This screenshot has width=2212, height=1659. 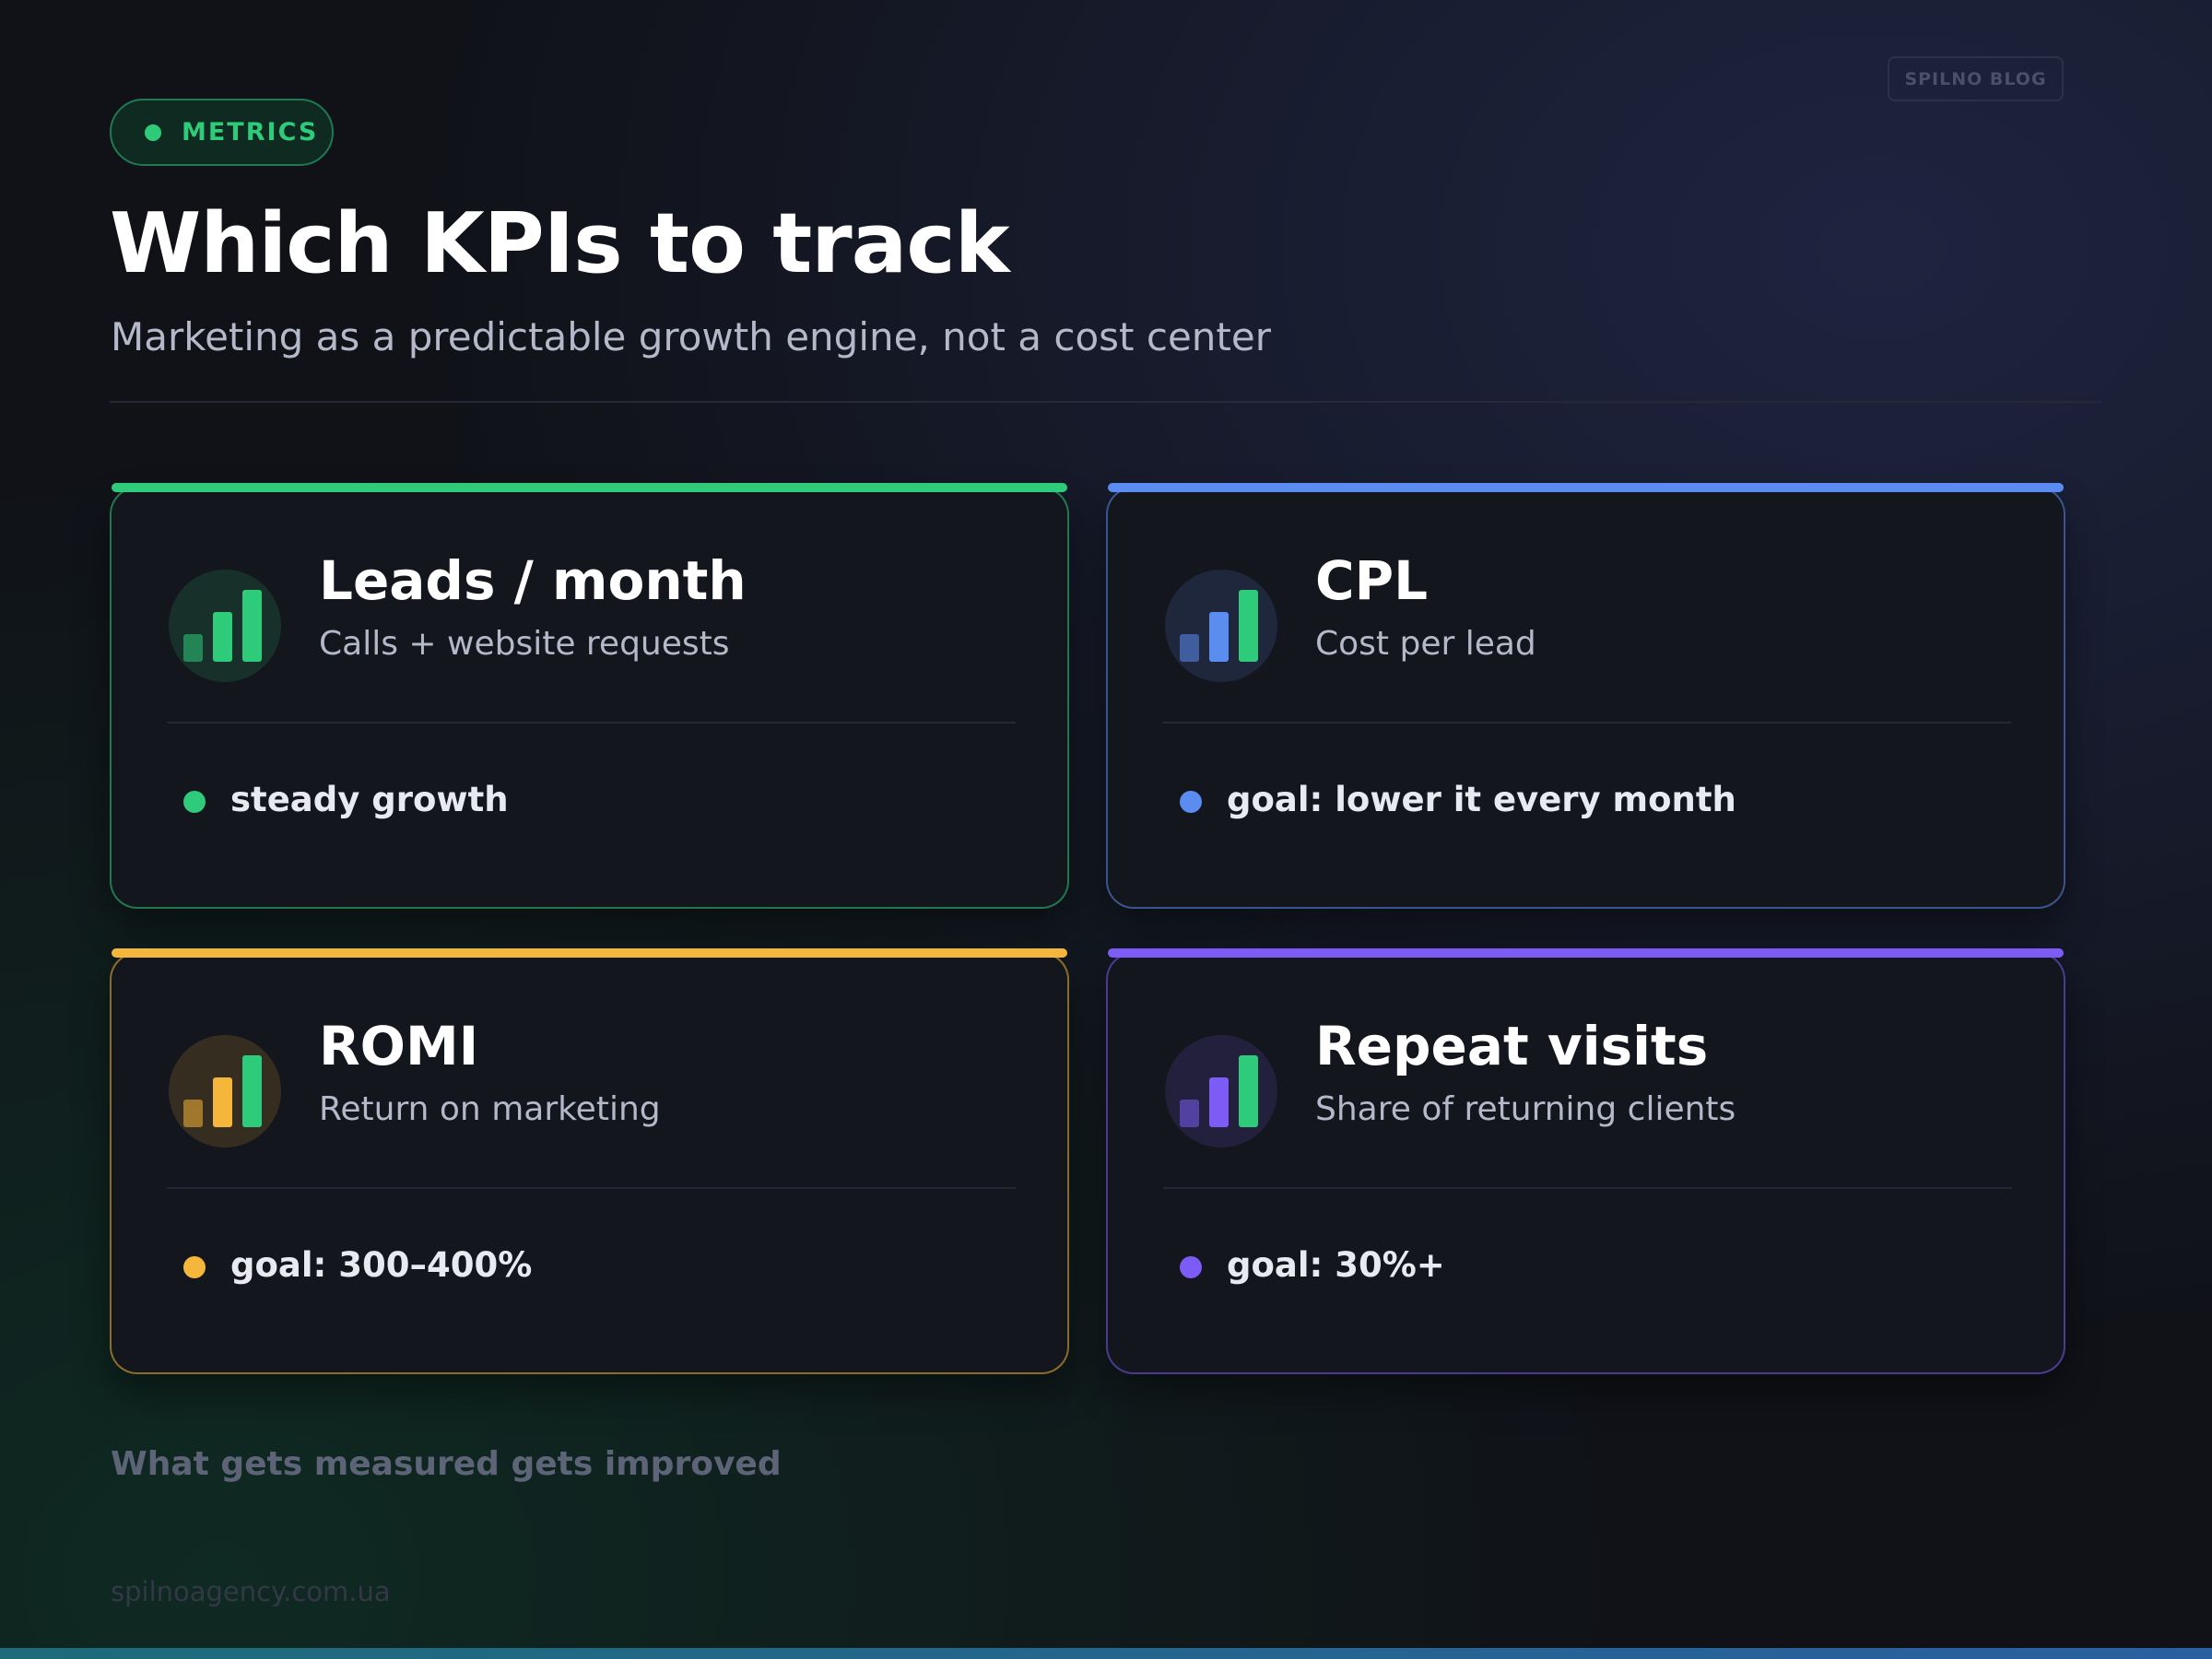 What do you see at coordinates (1481, 799) in the screenshot?
I see `card-note: goal: lower it every month` at bounding box center [1481, 799].